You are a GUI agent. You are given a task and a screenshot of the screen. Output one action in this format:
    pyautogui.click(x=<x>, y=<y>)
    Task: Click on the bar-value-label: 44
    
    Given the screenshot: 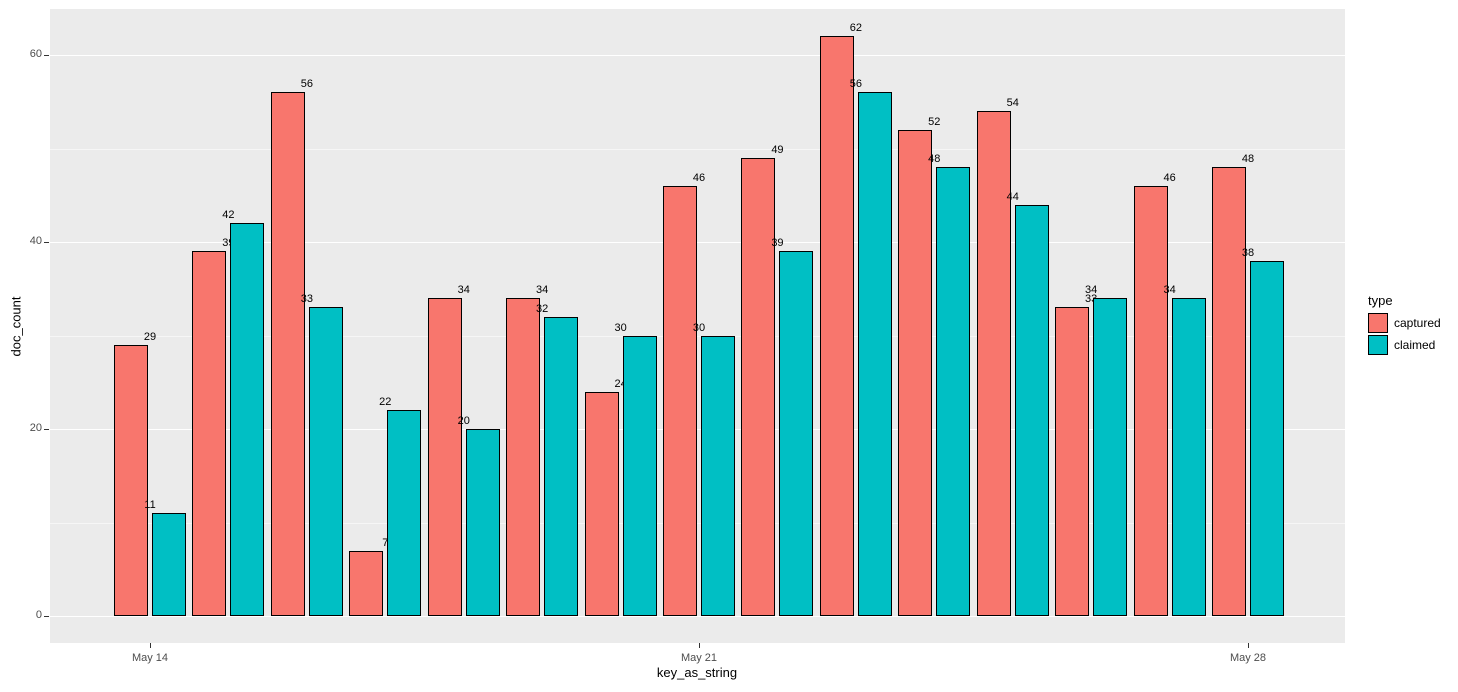 What is the action you would take?
    pyautogui.click(x=1012, y=196)
    